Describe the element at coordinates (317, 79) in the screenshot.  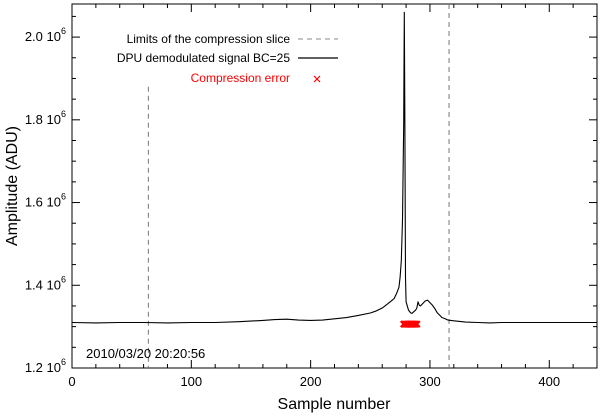
I see `legend-swatch-compression-error` at that location.